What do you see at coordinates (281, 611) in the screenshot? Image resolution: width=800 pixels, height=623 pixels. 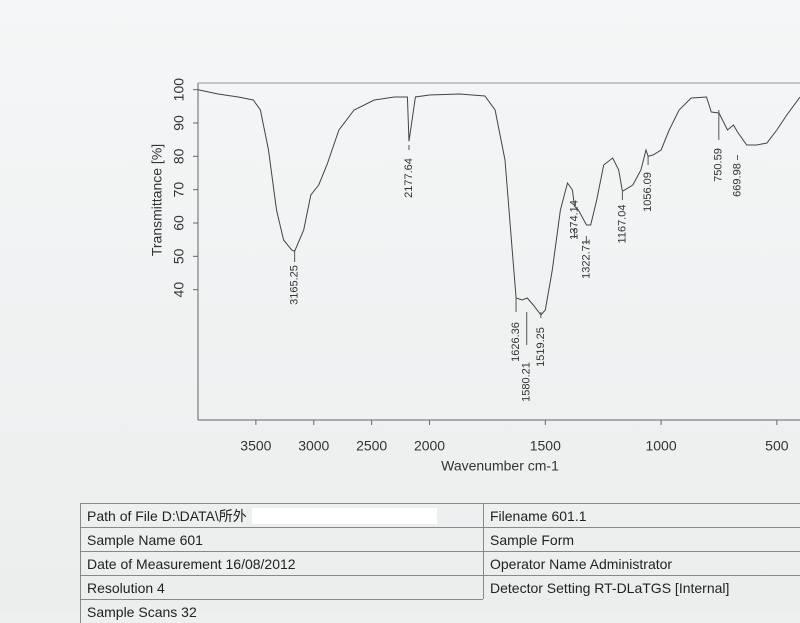 I see `table-cell: Sample Scans 32` at bounding box center [281, 611].